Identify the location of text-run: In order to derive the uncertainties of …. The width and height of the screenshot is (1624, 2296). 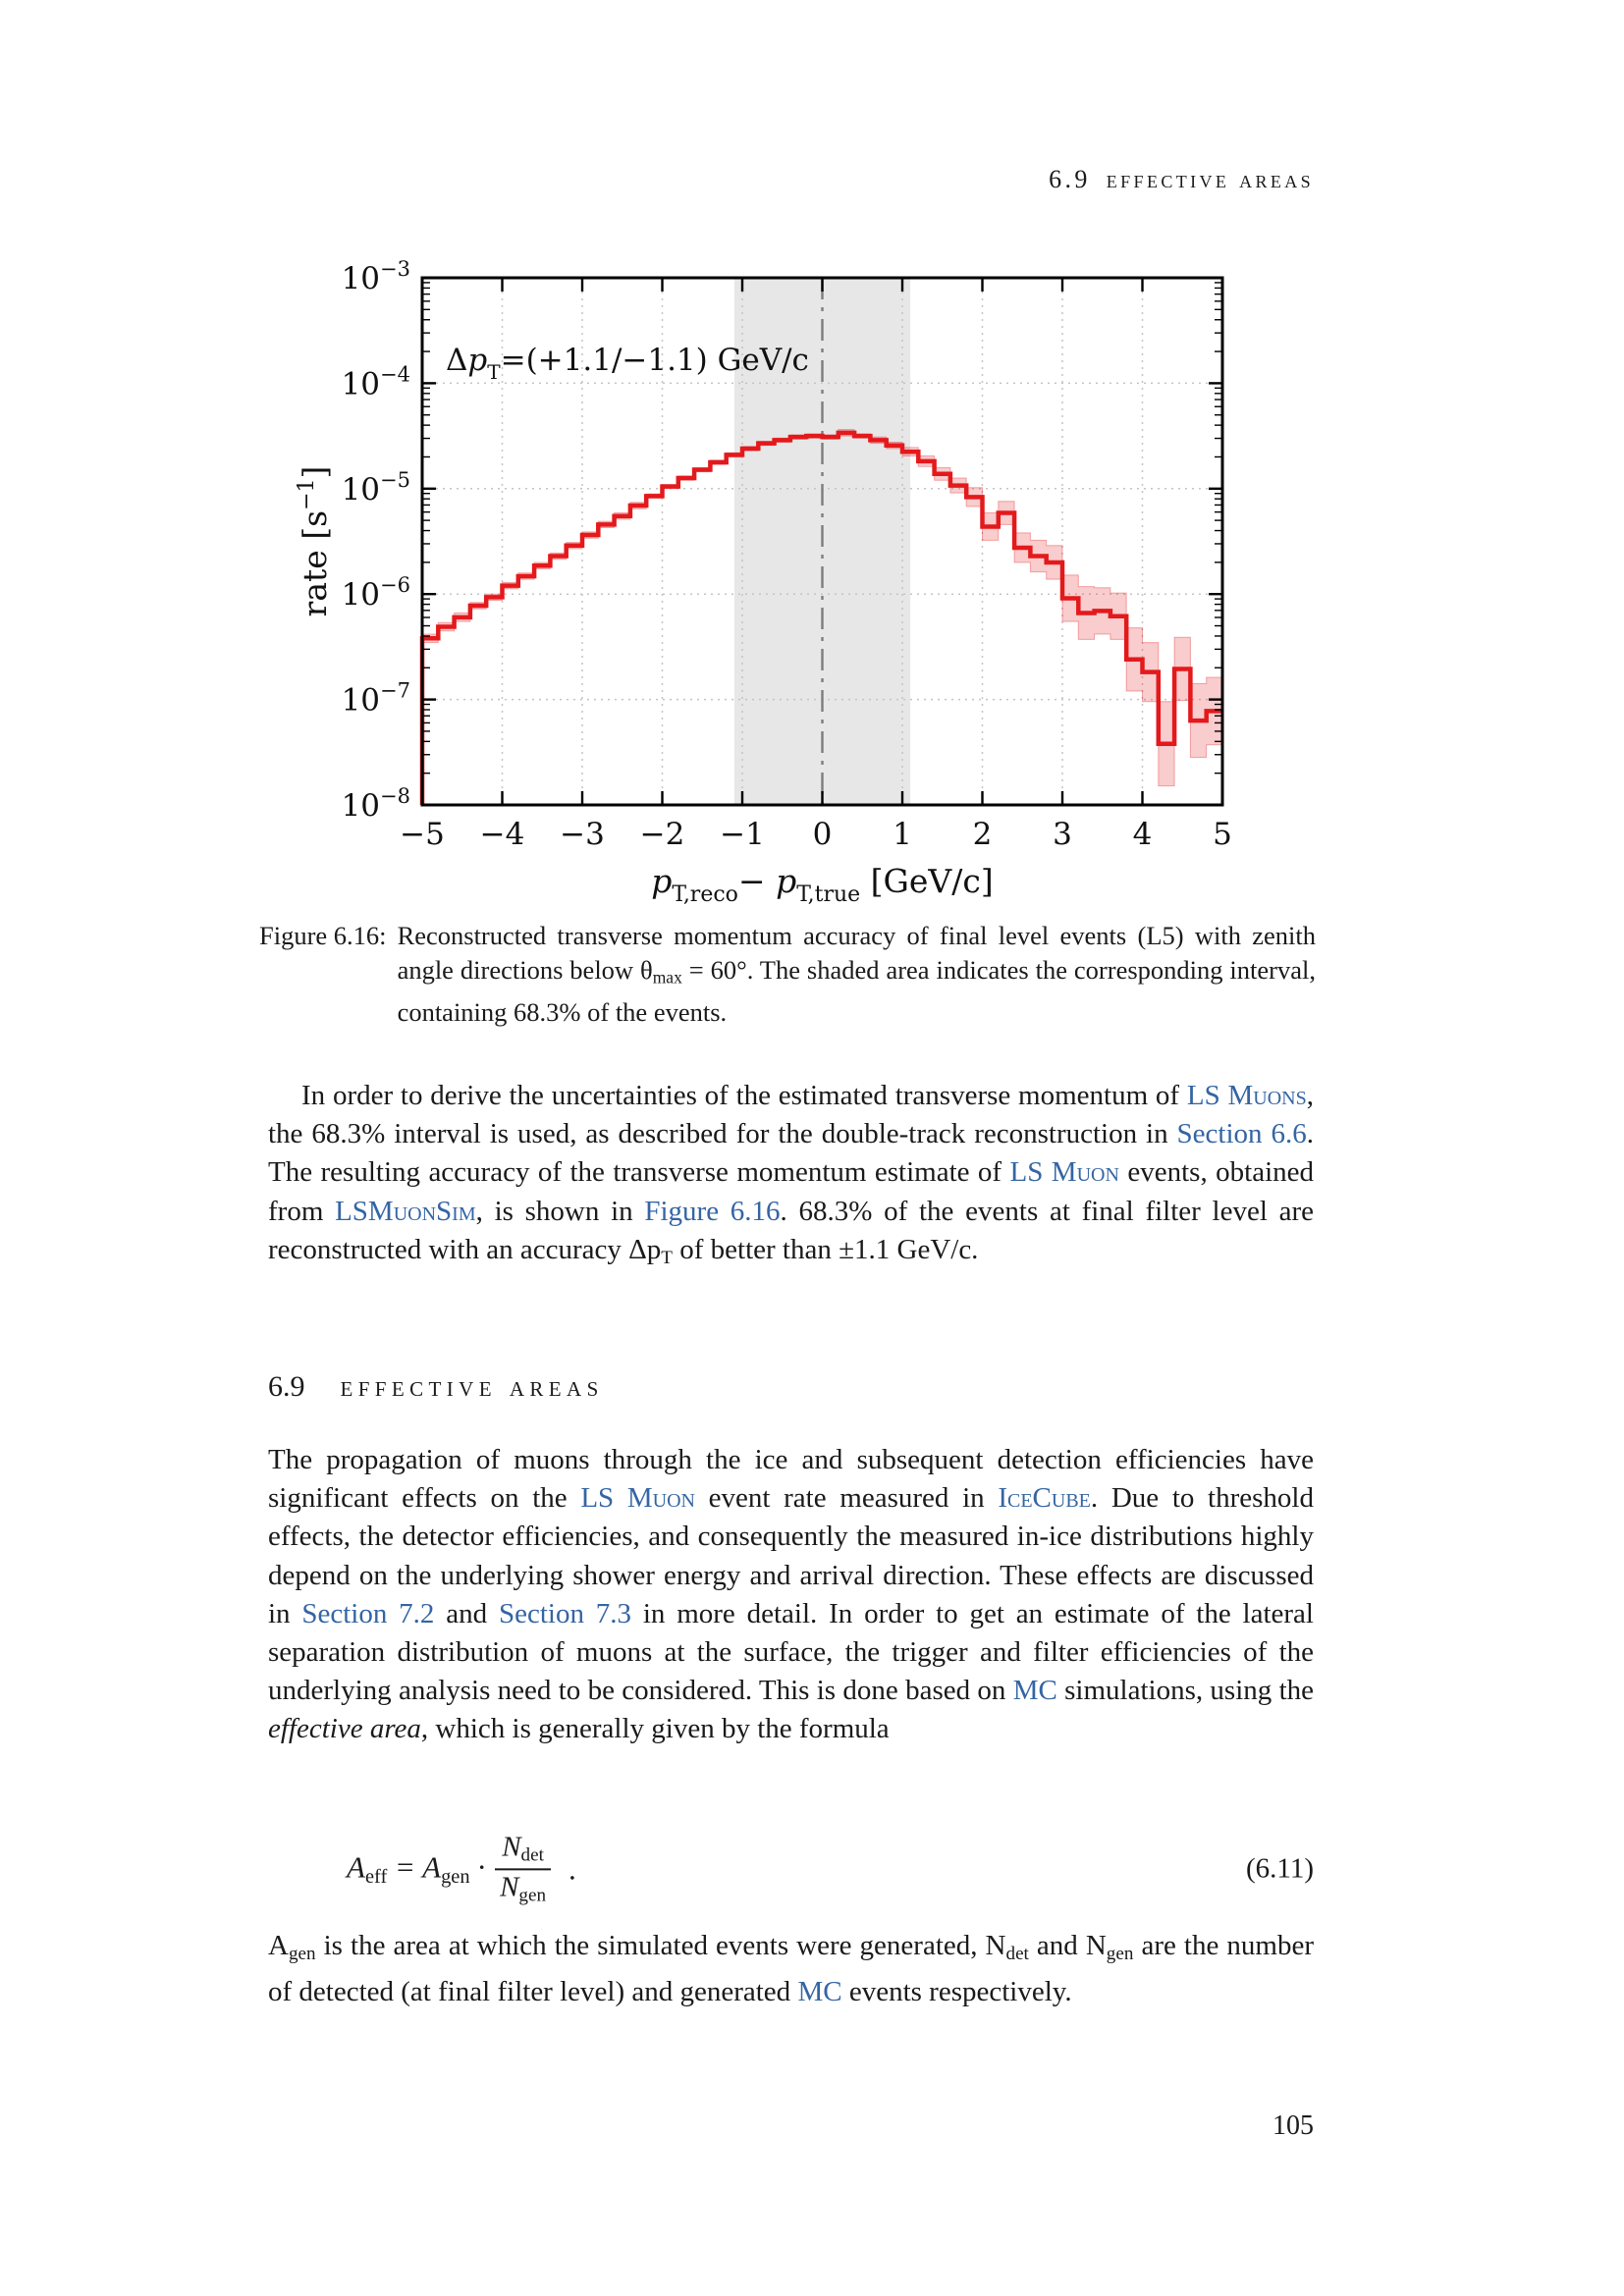
(744, 1095).